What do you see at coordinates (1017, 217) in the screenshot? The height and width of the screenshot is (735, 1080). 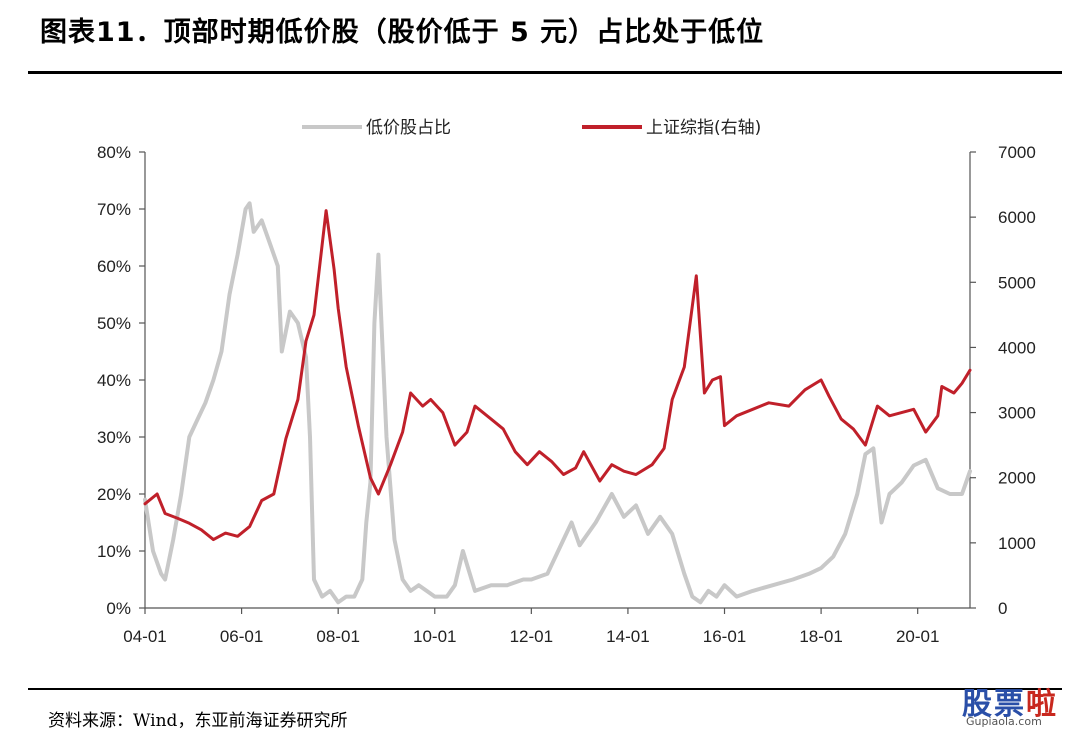 I see `right-tick-label: 6000` at bounding box center [1017, 217].